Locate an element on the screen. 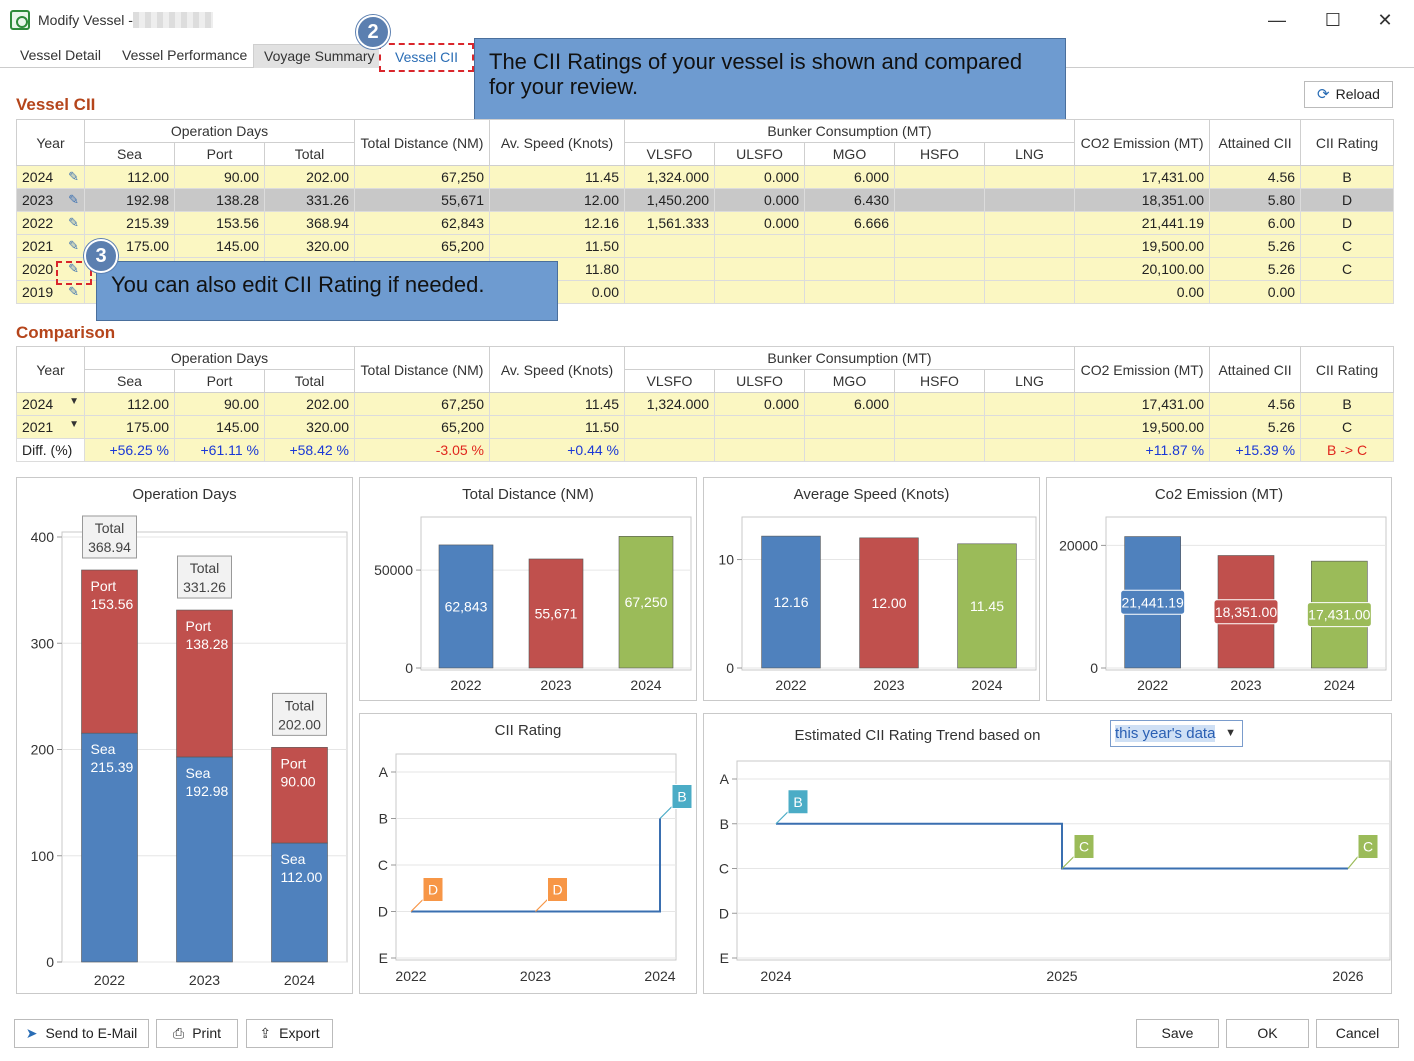 This screenshot has width=1414, height=1061. tab-vessel-cii: Vessel CII is located at coordinates (427, 57).